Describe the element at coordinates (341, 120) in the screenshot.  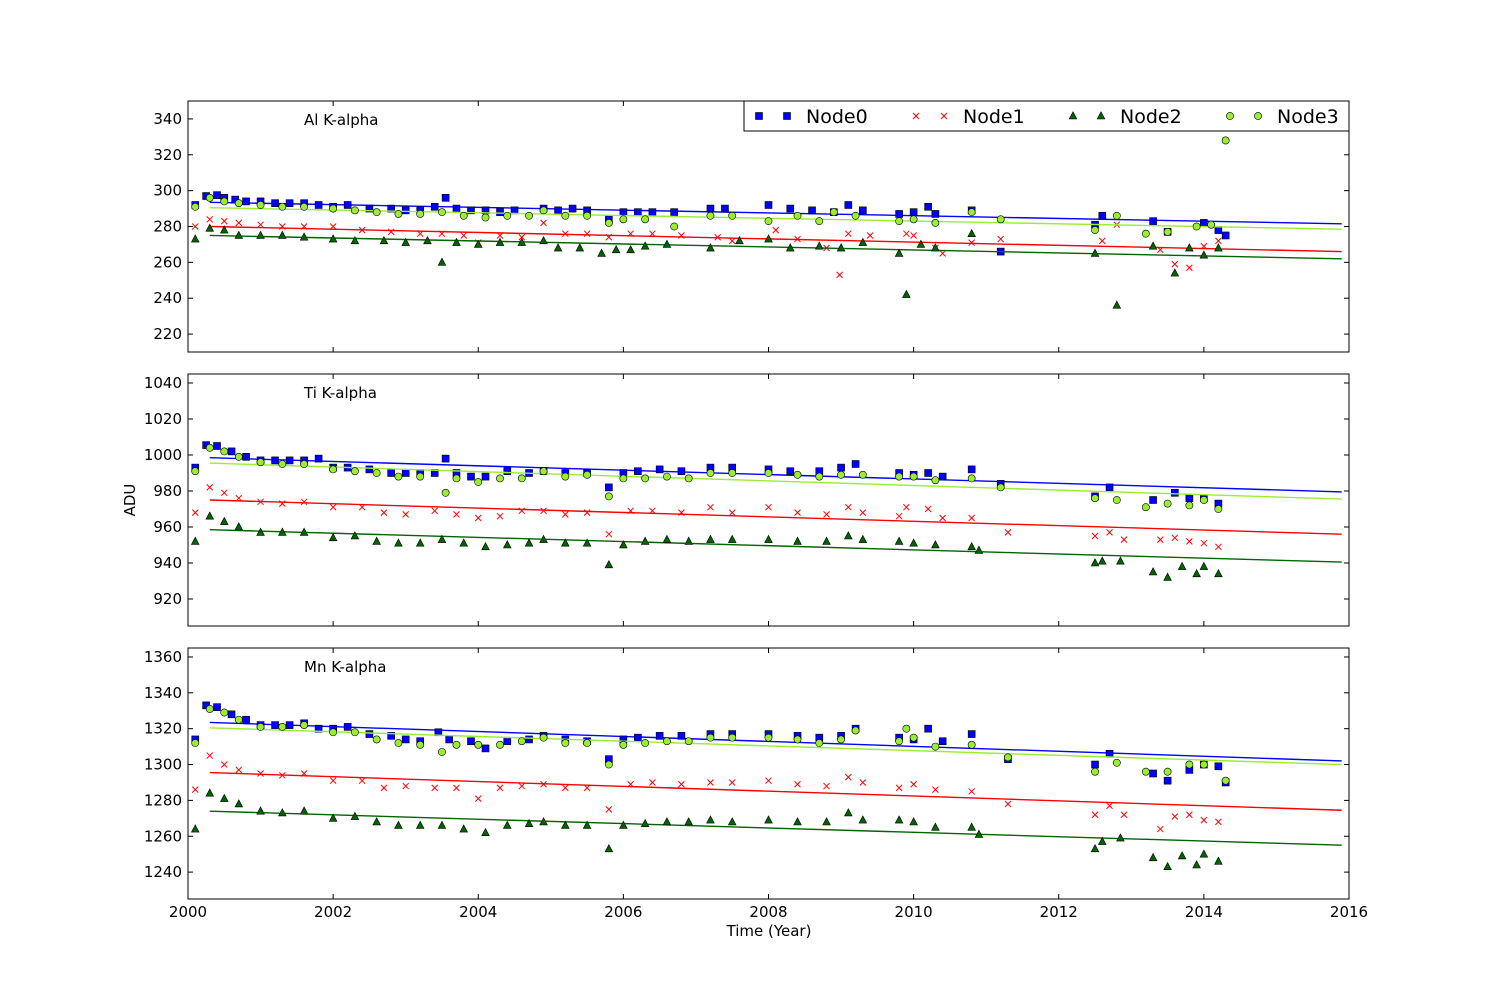
I see `panel-annotation: Al K-alpha` at that location.